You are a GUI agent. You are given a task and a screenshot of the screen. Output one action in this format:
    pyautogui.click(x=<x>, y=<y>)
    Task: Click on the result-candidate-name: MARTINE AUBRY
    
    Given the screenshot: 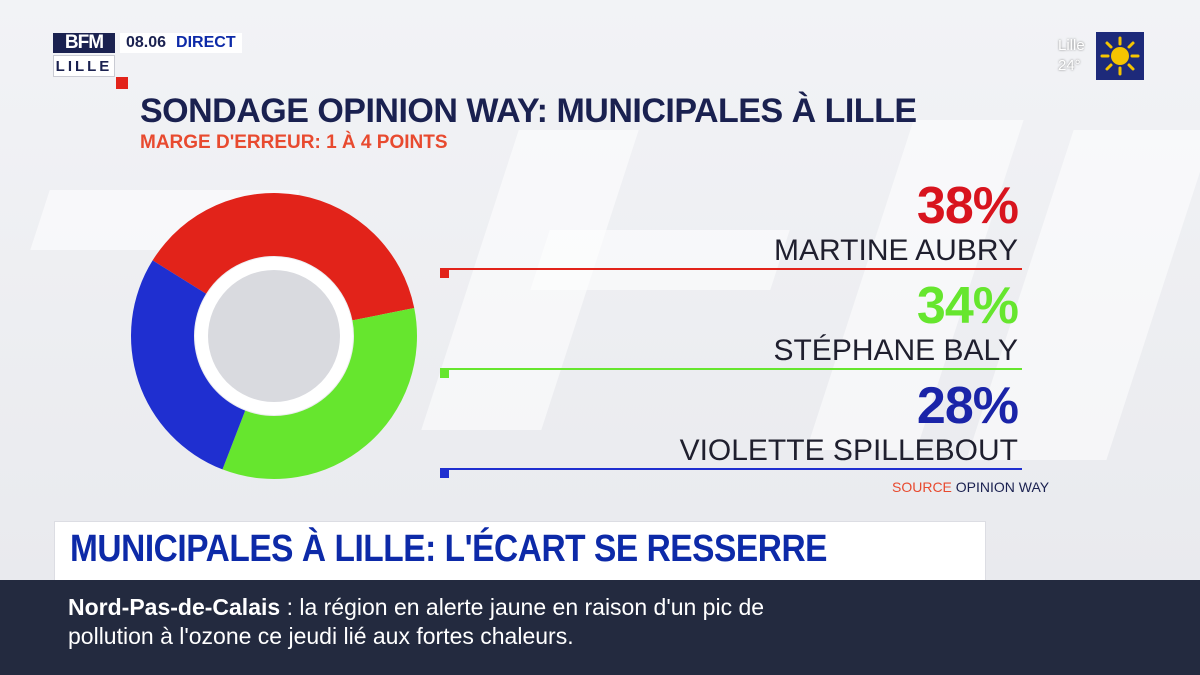 What is the action you would take?
    pyautogui.click(x=896, y=250)
    